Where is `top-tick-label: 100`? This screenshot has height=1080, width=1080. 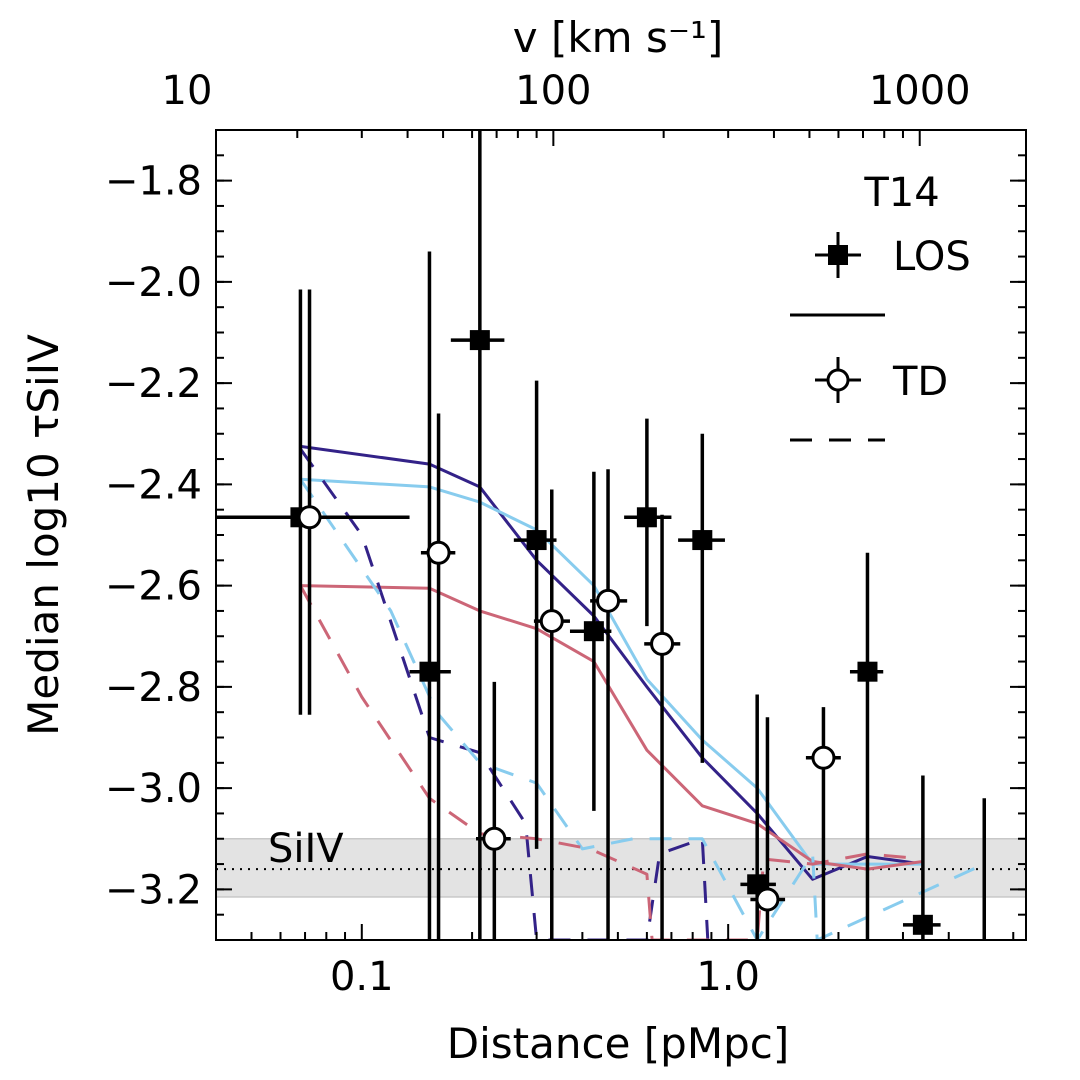
top-tick-label: 100 is located at coordinates (553, 91).